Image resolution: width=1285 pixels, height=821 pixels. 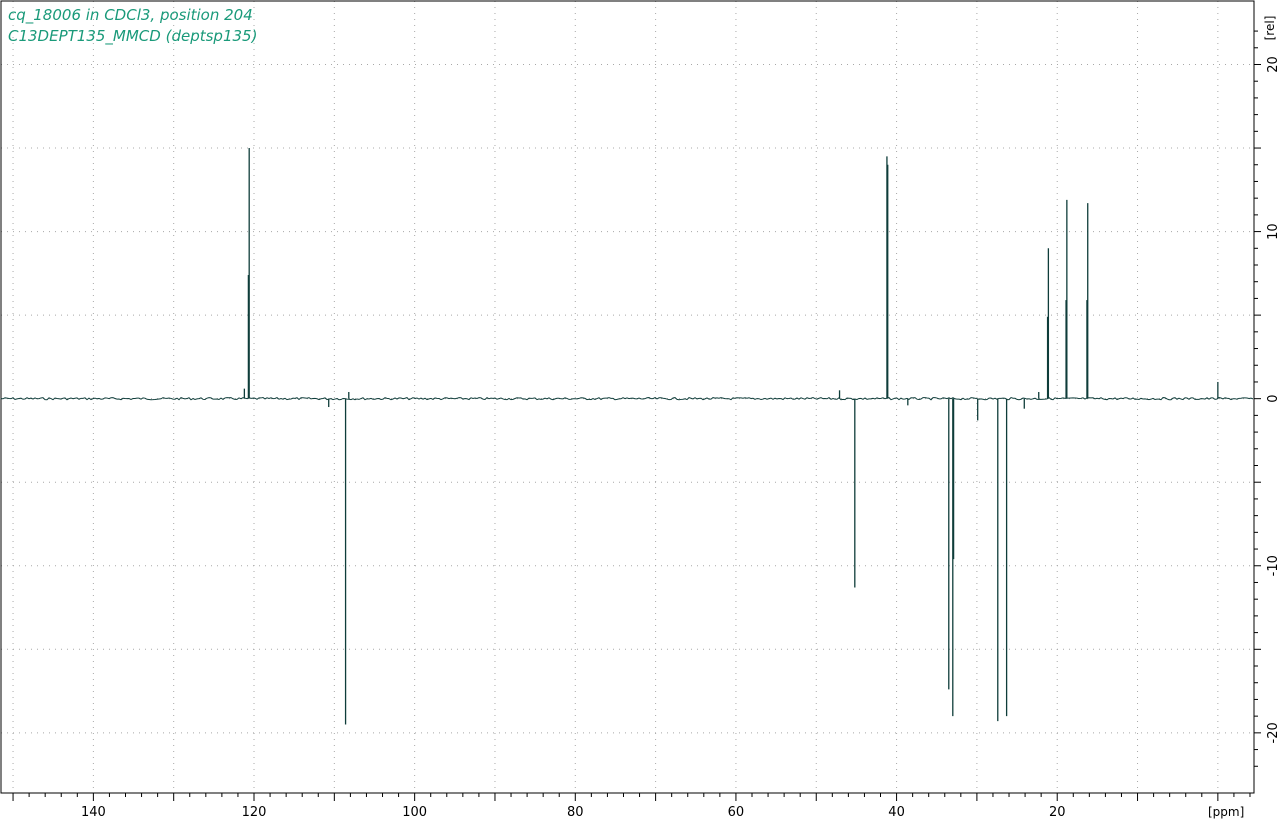 I want to click on spectrum-baseline, so click(x=627, y=398).